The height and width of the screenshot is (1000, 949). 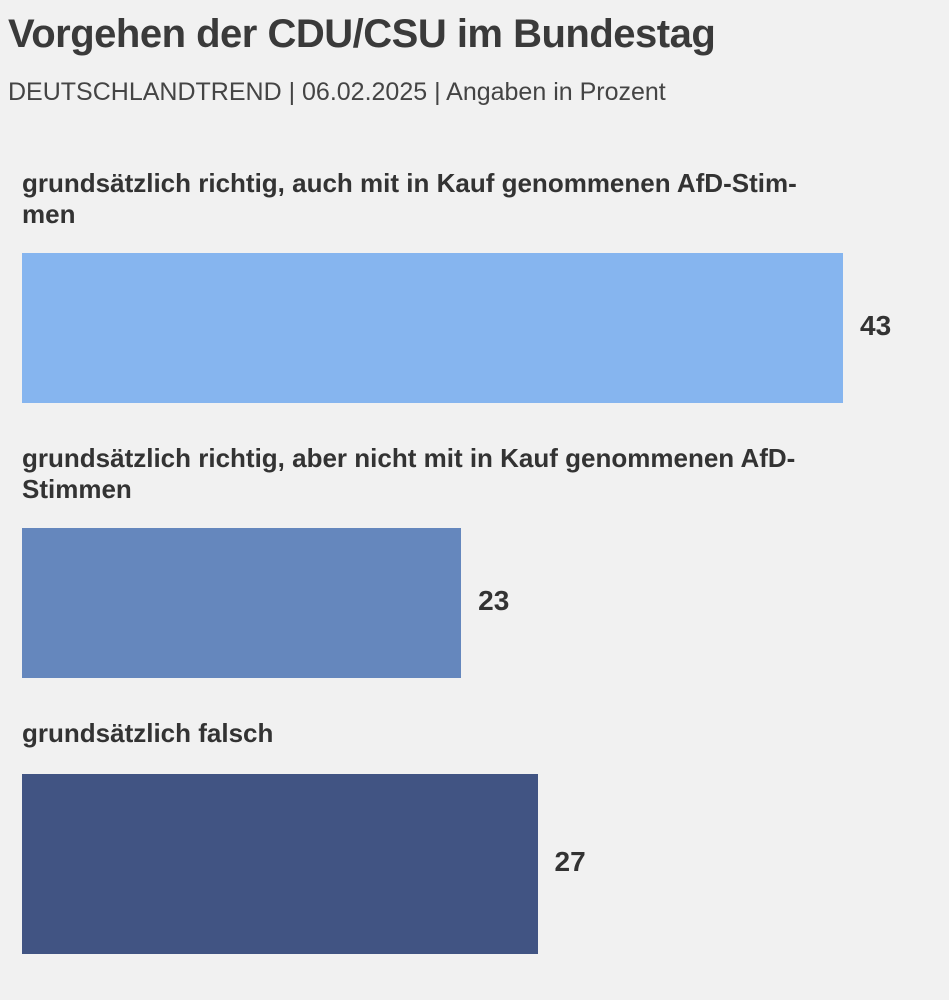 What do you see at coordinates (570, 861) in the screenshot?
I see `value-label: 27` at bounding box center [570, 861].